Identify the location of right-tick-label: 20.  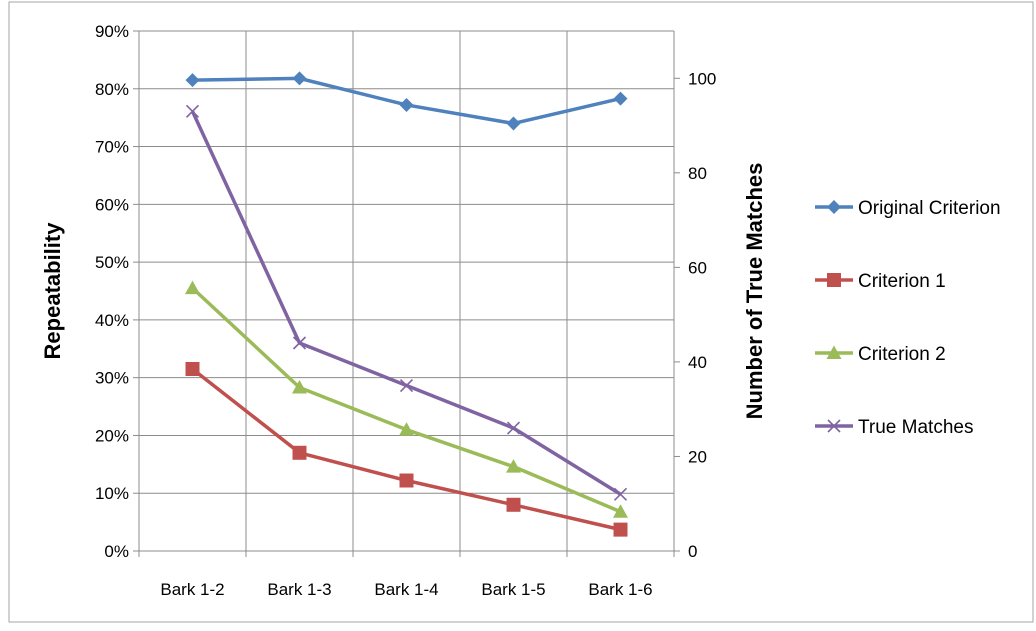
(697, 456).